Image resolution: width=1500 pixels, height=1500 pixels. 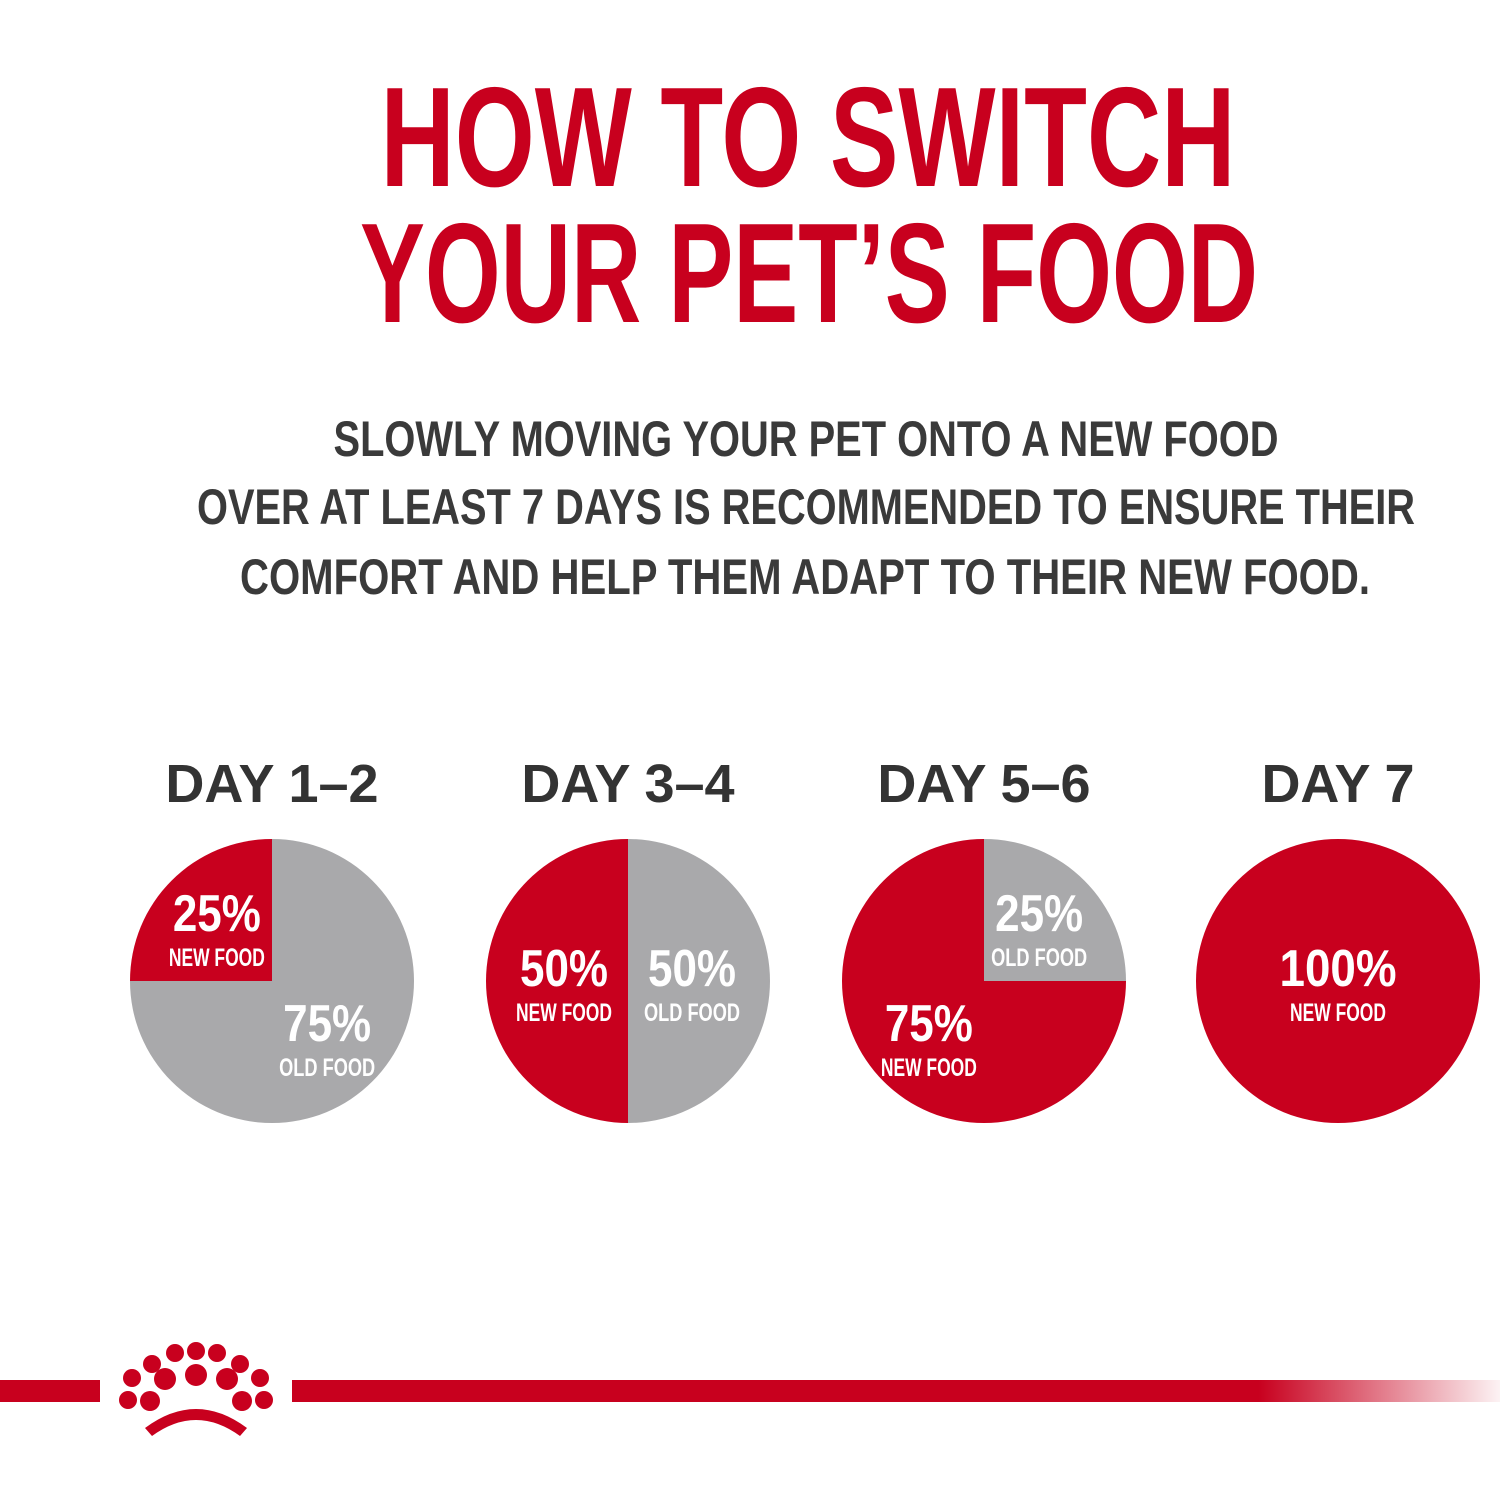 What do you see at coordinates (809, 273) in the screenshot?
I see `title-line: YOUR PET’S FOOD` at bounding box center [809, 273].